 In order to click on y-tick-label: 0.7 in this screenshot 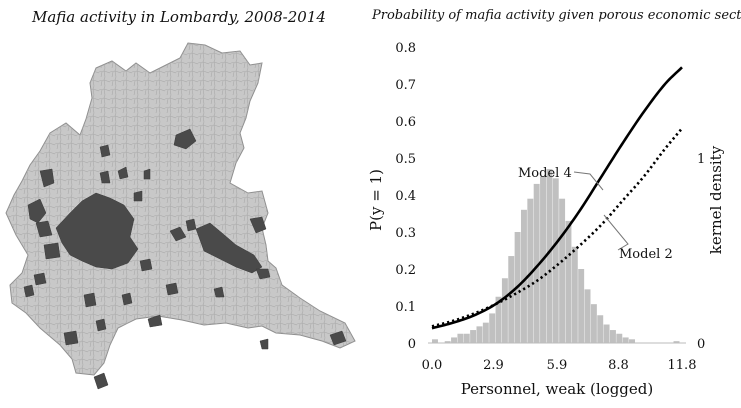, I will do `click(405, 85)`.